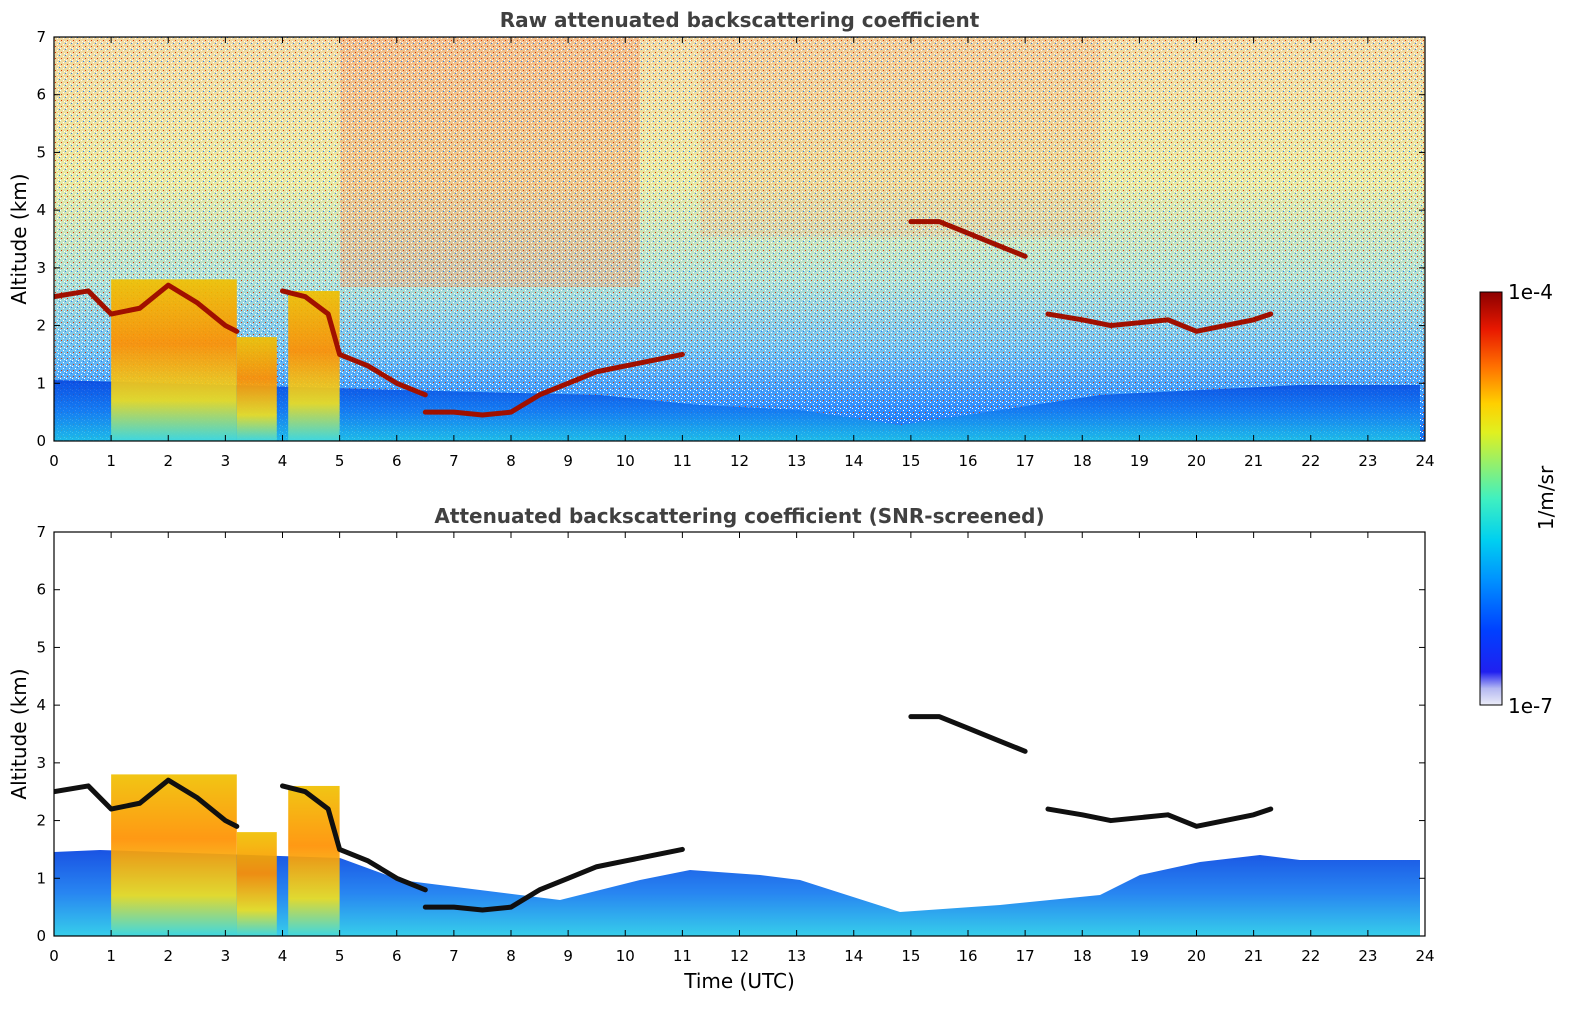 The height and width of the screenshot is (1020, 1595). I want to click on y-tick-label: 0, so click(41, 441).